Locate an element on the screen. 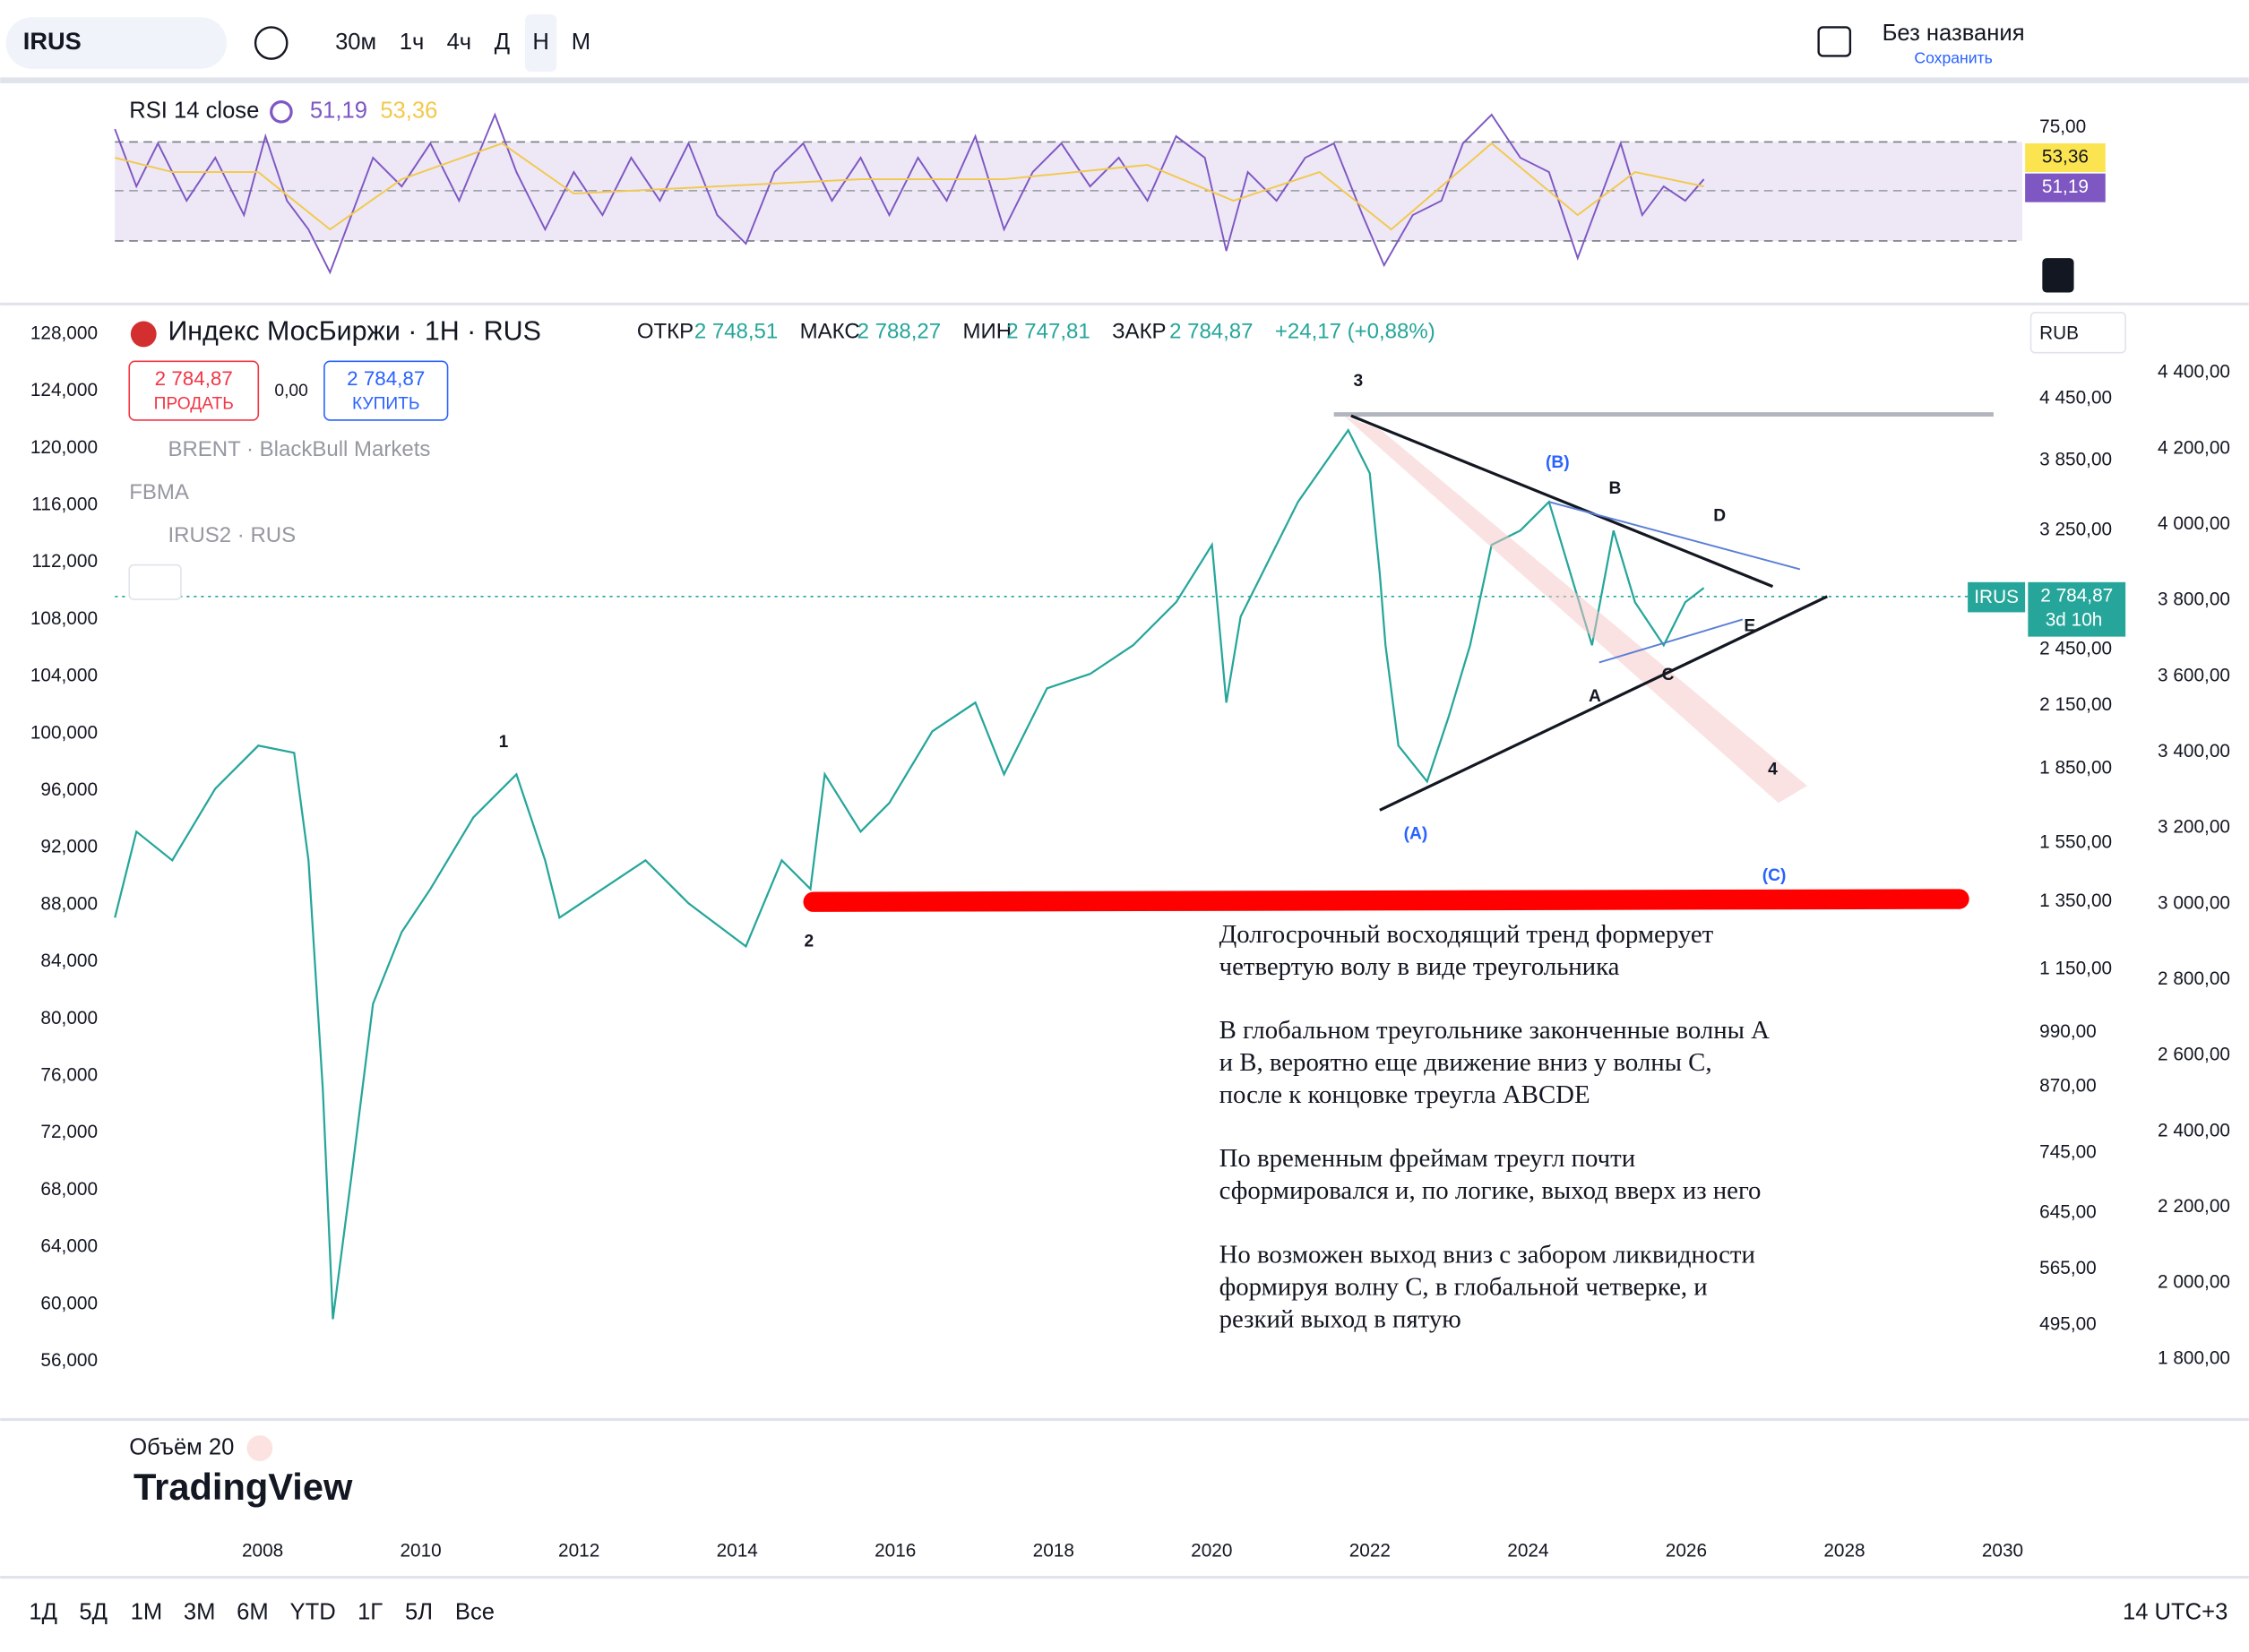 Image resolution: width=2249 pixels, height=1652 pixels. interval: 1ч is located at coordinates (412, 43).